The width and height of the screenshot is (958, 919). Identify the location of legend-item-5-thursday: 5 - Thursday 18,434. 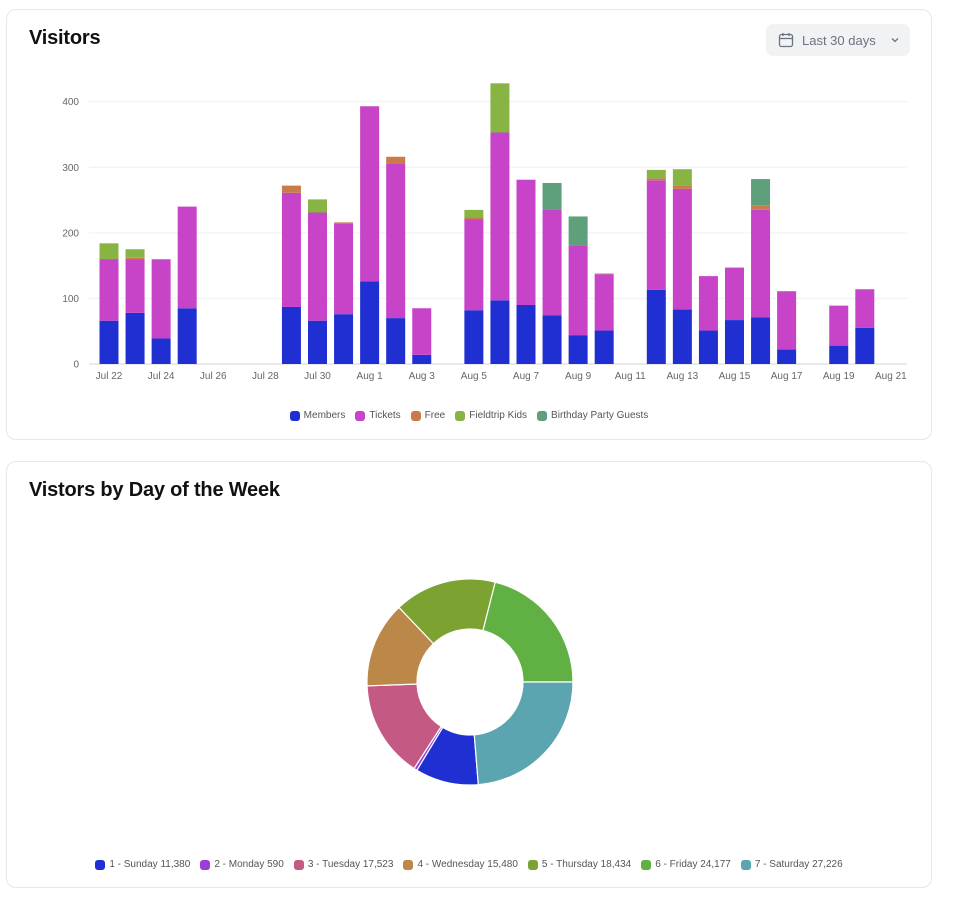
(579, 864).